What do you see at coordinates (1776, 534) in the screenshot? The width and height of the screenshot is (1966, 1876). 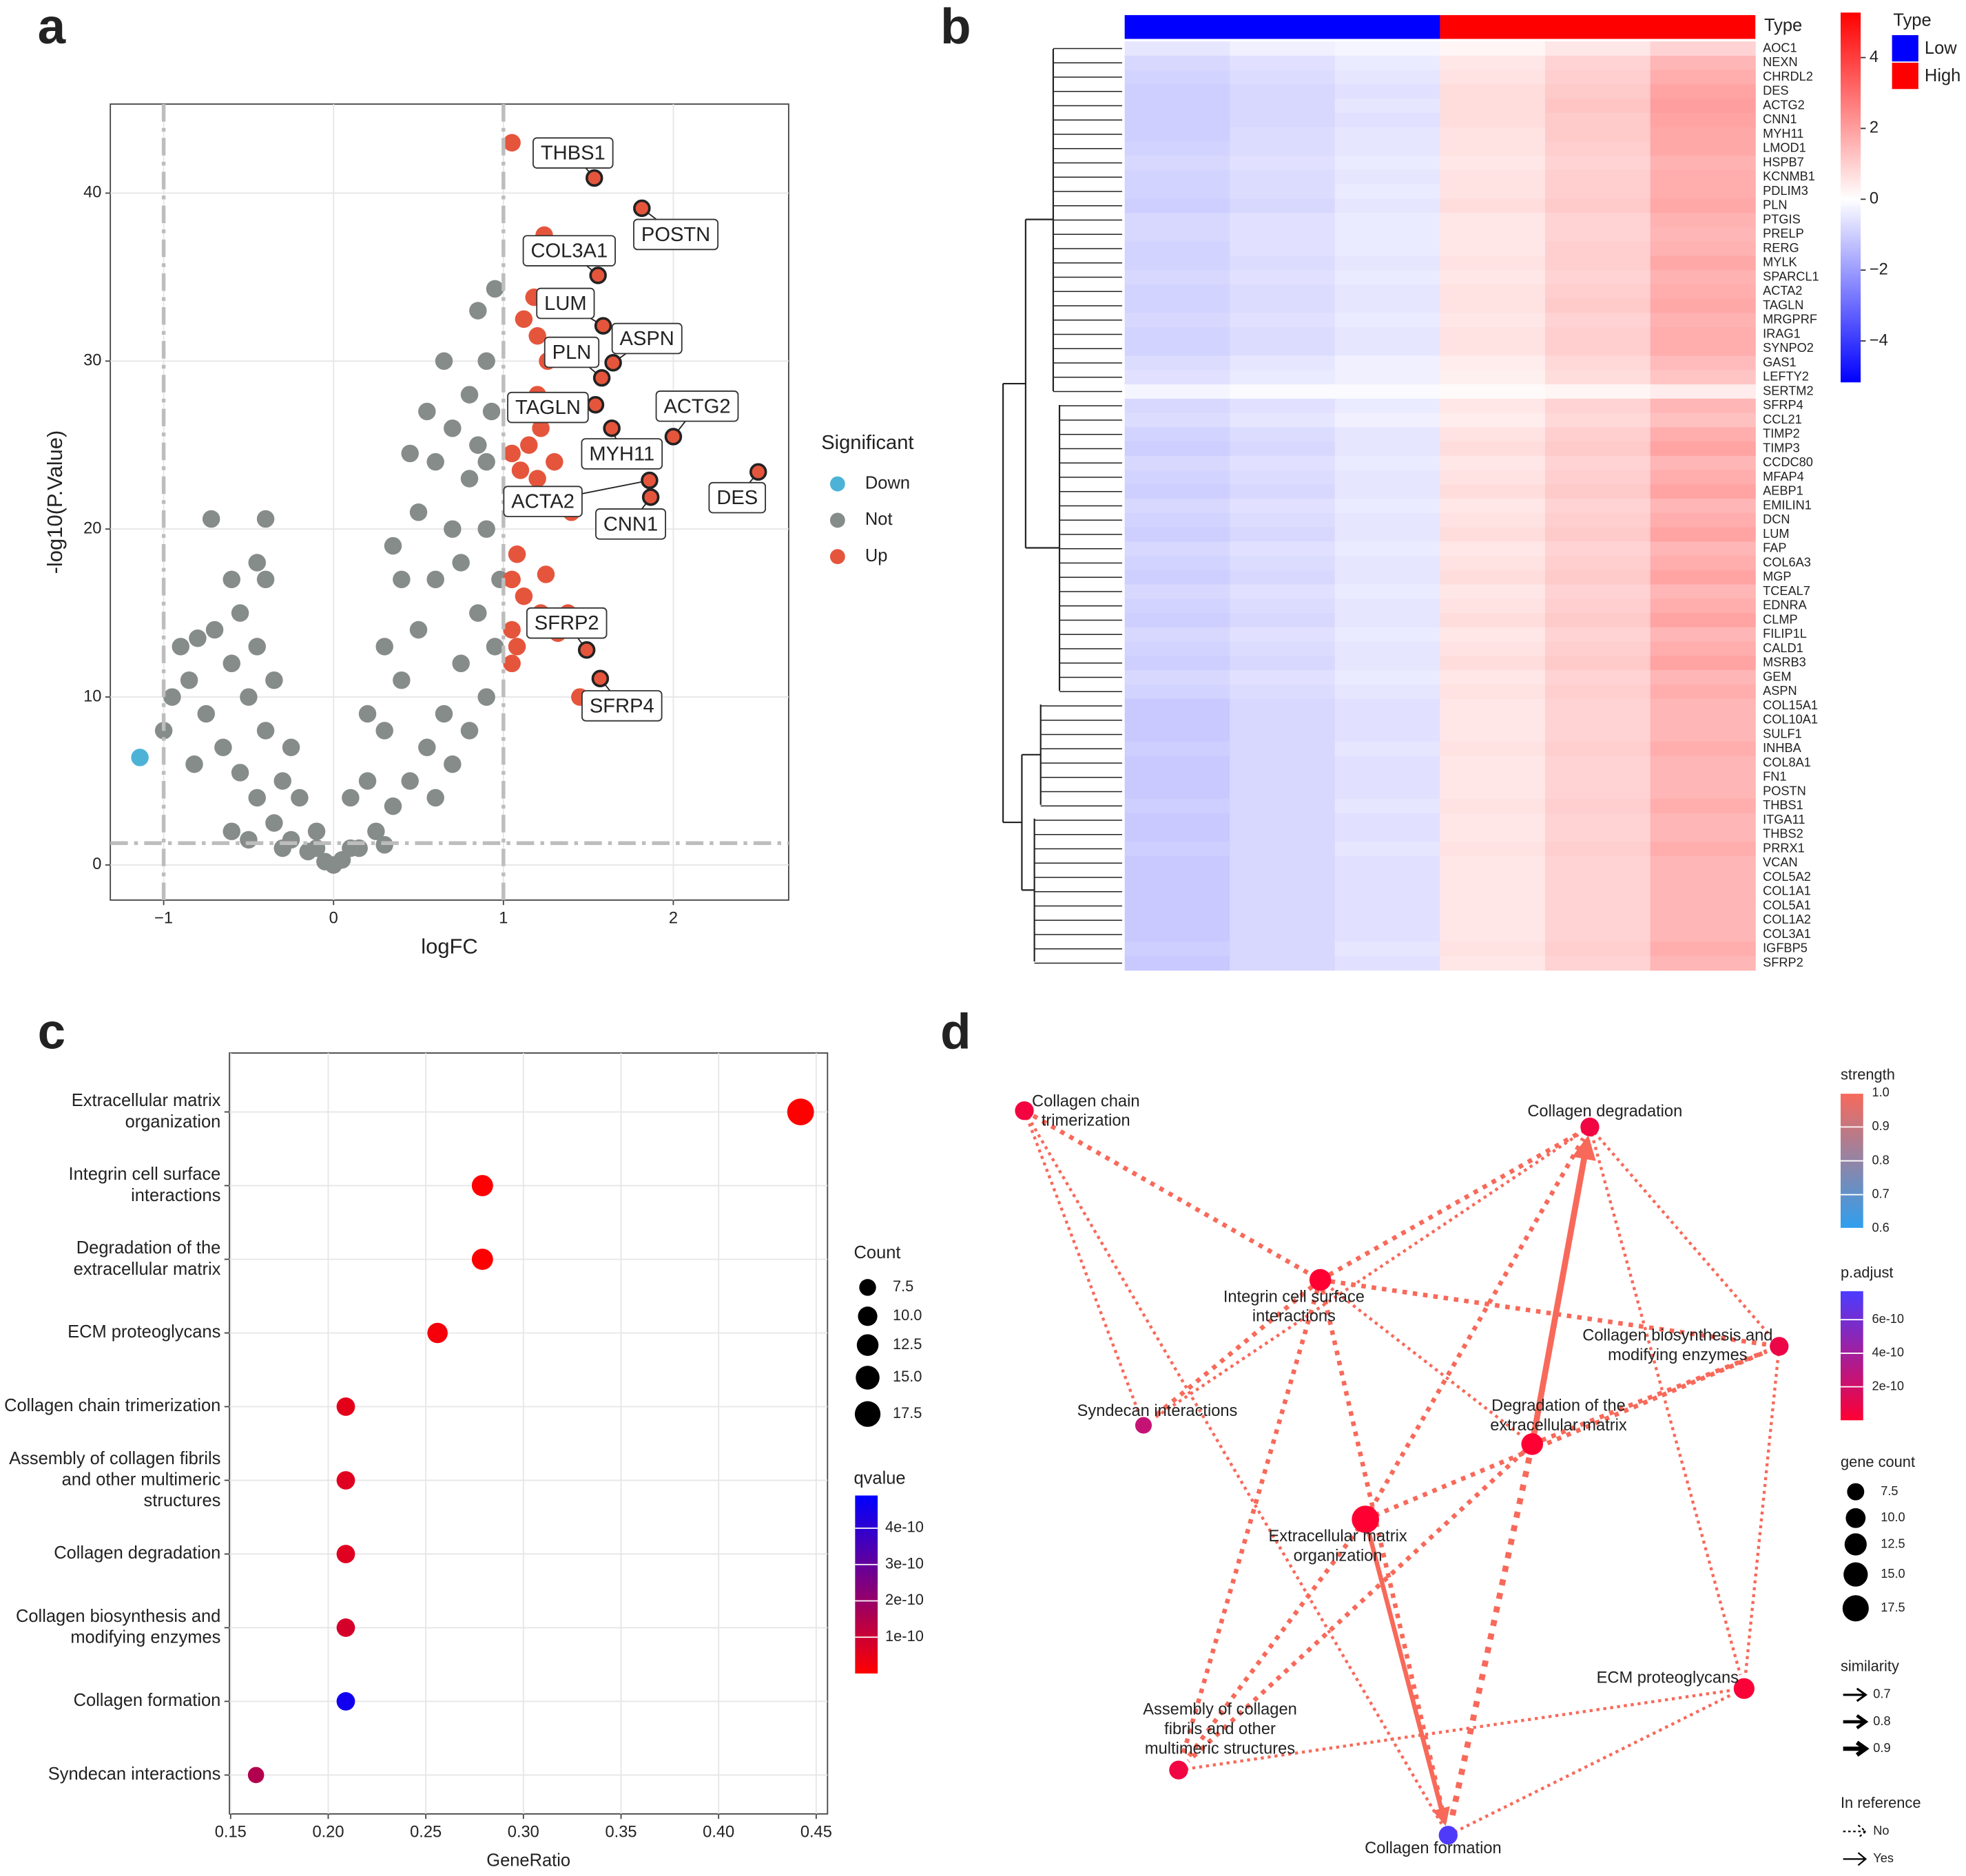 I see `row-label: LUM` at bounding box center [1776, 534].